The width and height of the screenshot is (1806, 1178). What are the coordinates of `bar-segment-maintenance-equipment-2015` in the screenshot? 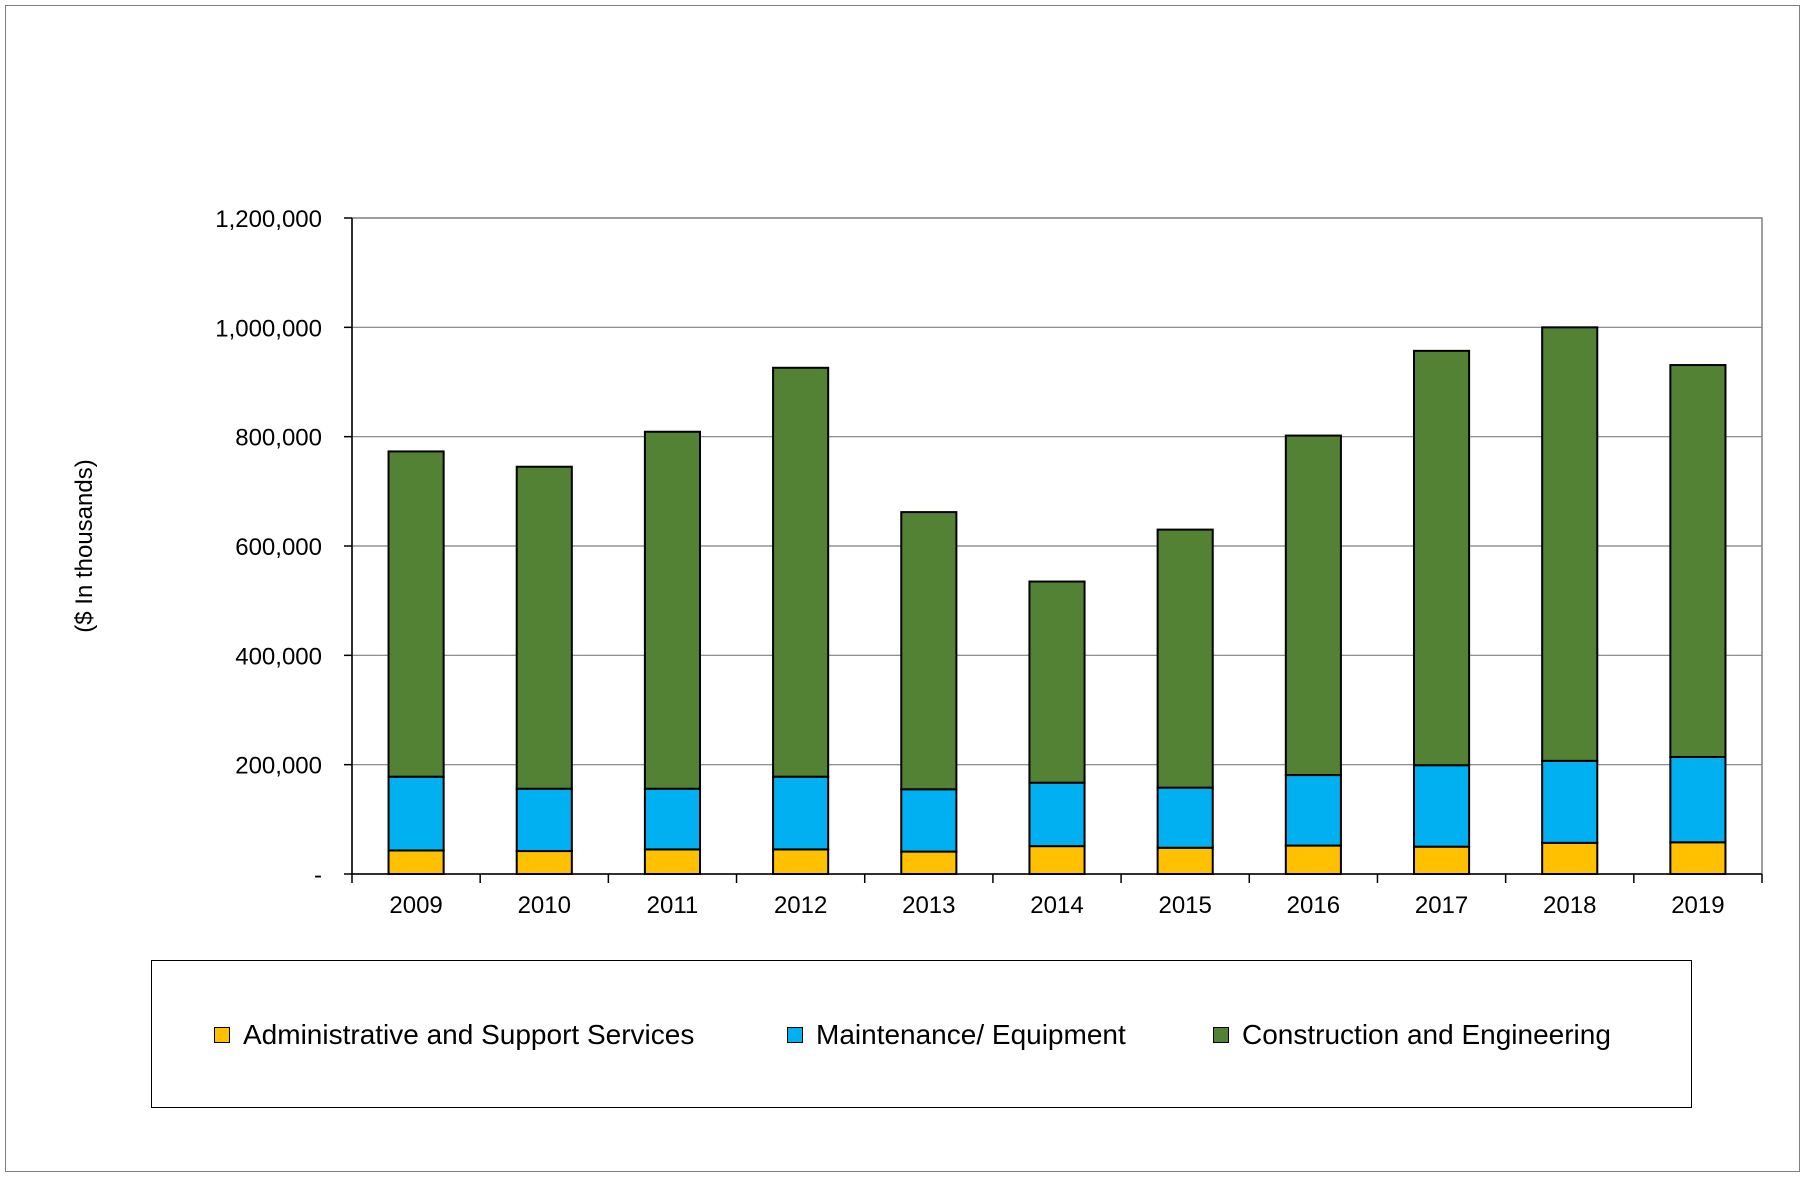 It's located at (1185, 817).